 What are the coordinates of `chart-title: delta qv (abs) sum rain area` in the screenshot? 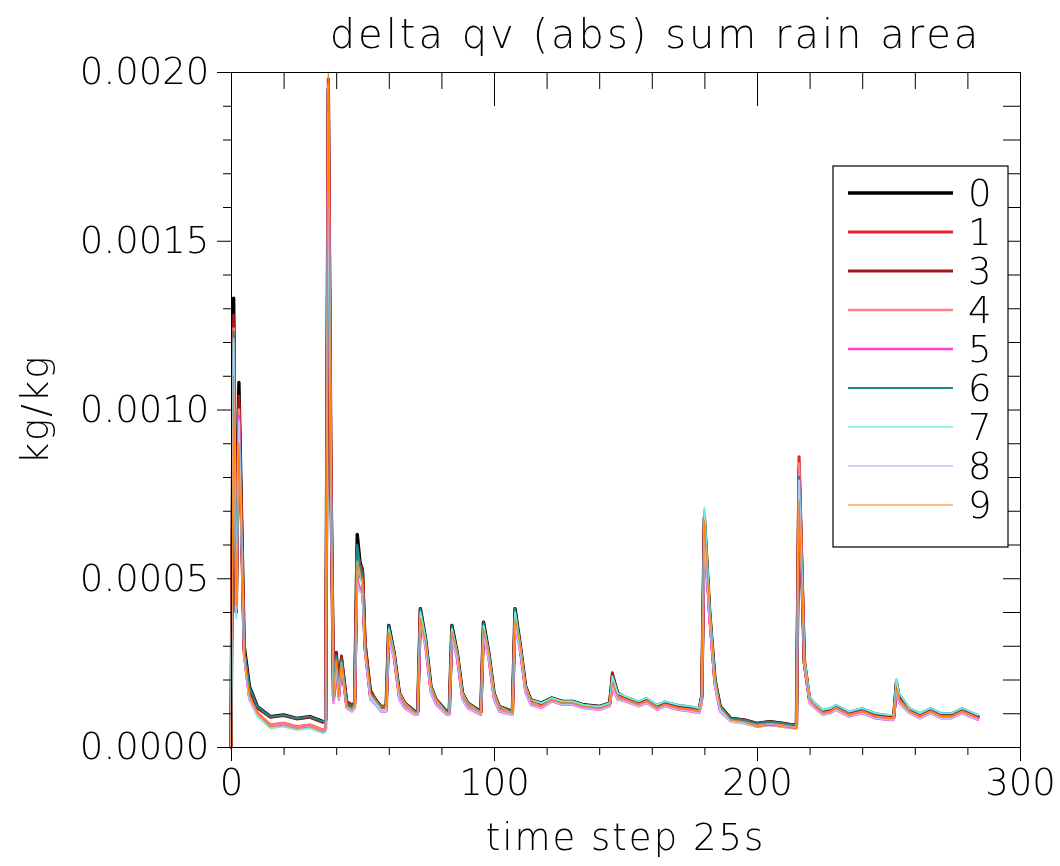 It's located at (655, 34).